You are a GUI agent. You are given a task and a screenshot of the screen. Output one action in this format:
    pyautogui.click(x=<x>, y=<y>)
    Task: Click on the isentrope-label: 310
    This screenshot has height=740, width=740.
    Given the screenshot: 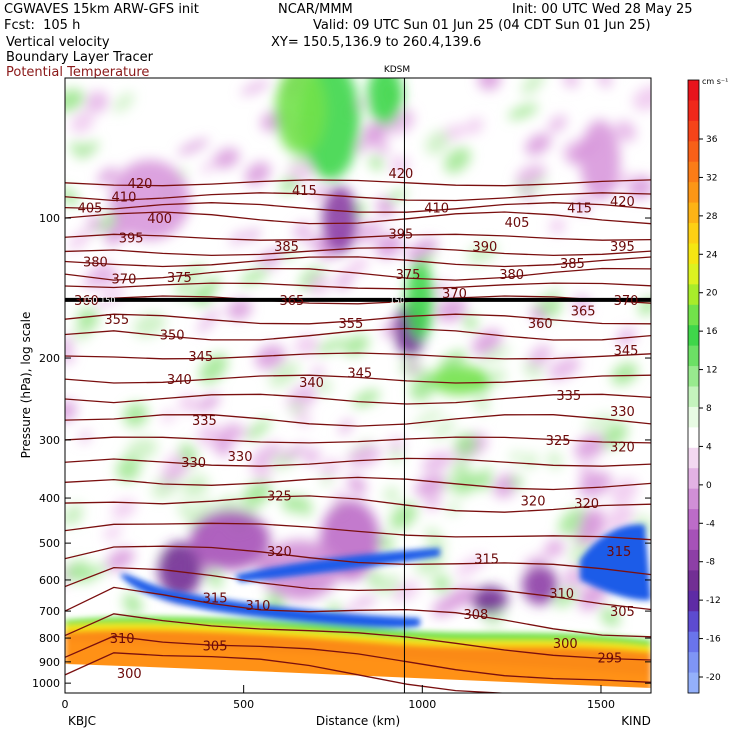 What is the action you would take?
    pyautogui.click(x=561, y=594)
    